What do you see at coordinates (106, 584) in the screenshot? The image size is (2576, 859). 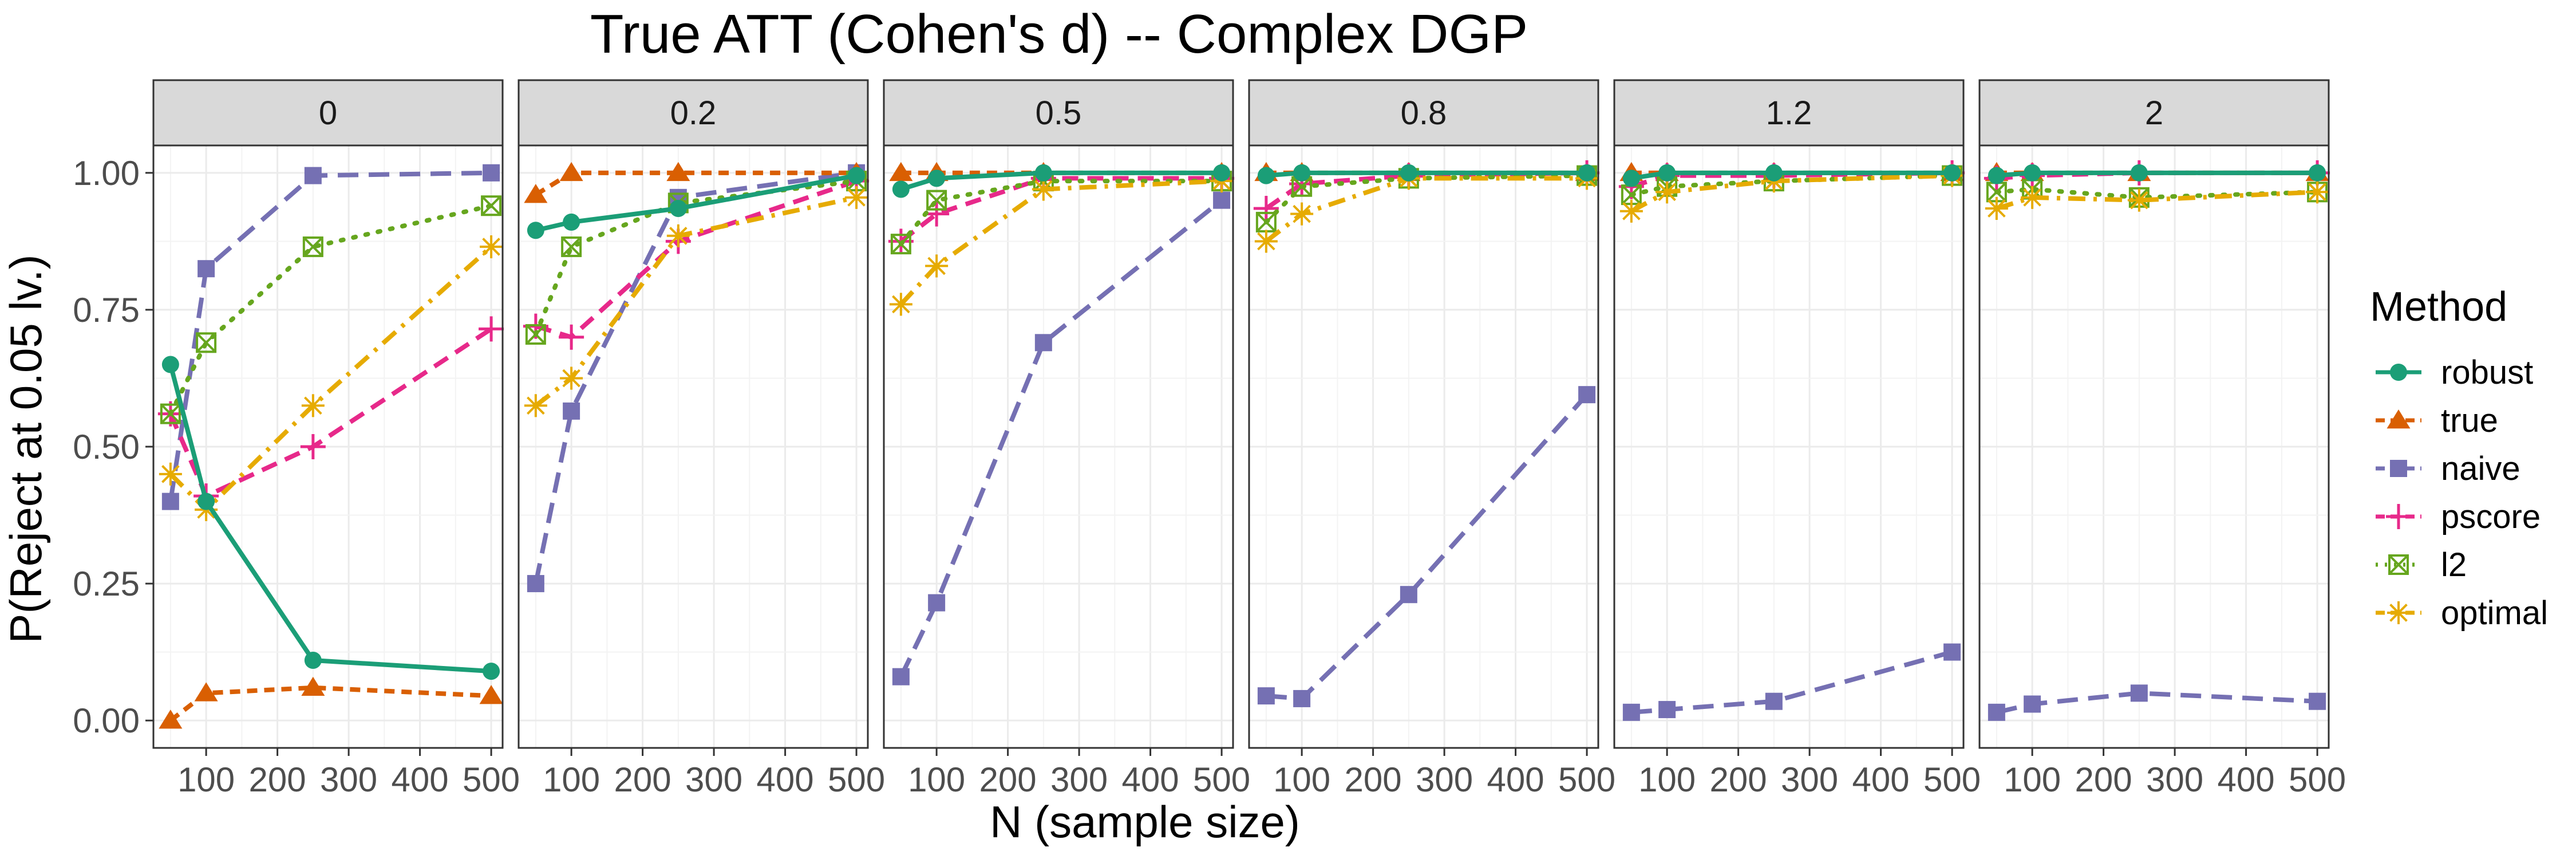 I see `y-tick-label: 0.25` at bounding box center [106, 584].